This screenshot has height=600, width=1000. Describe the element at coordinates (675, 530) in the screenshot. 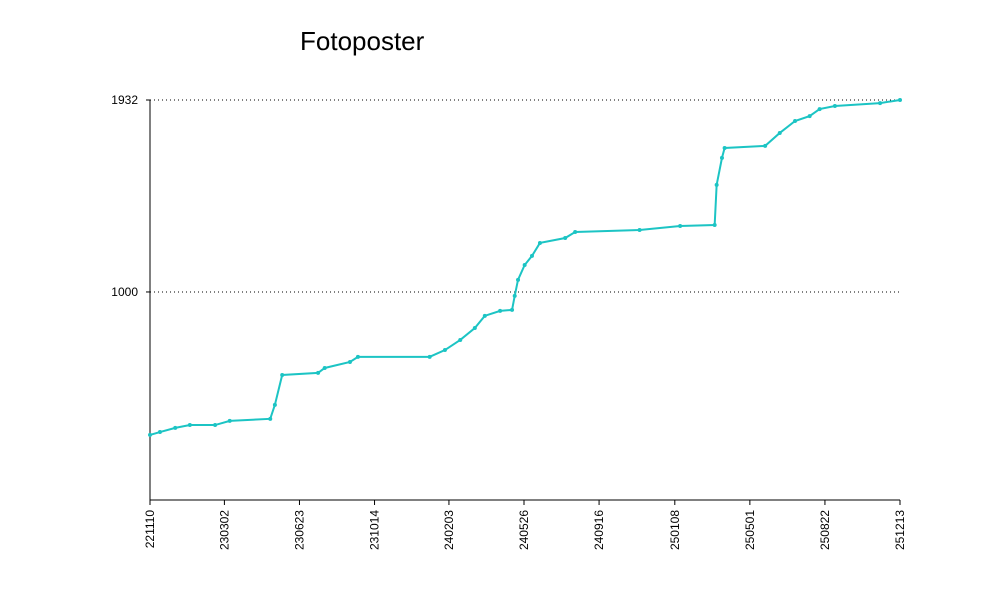

I see `x-tick-label: 250108` at that location.